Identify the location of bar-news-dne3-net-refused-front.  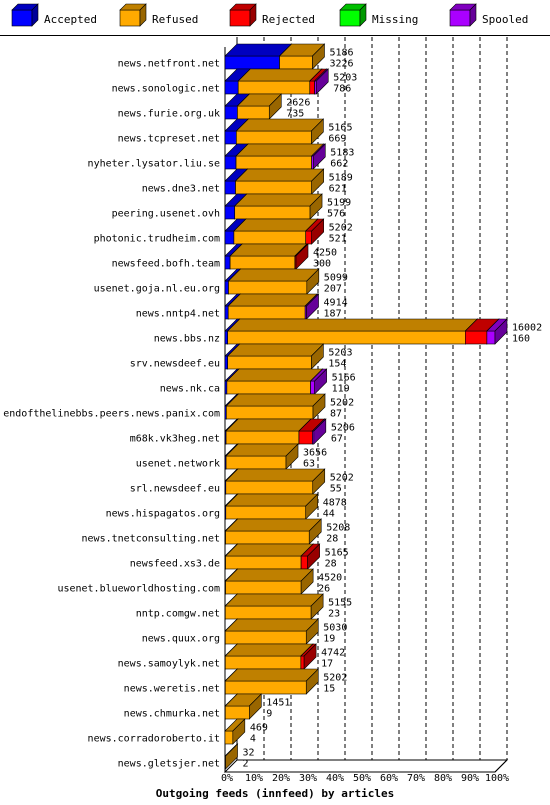
(273, 187).